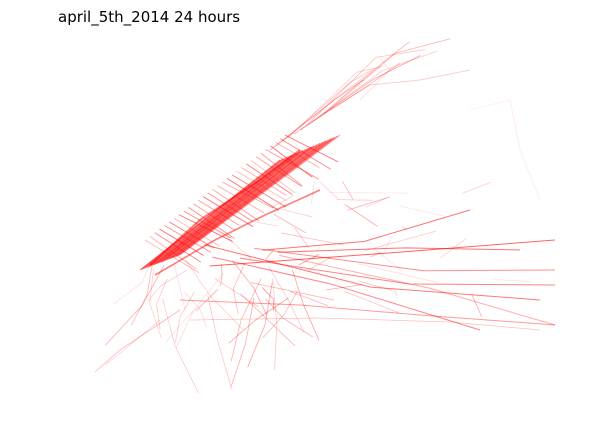 This screenshot has height=433, width=595. I want to click on southwest-trace, so click(137, 341).